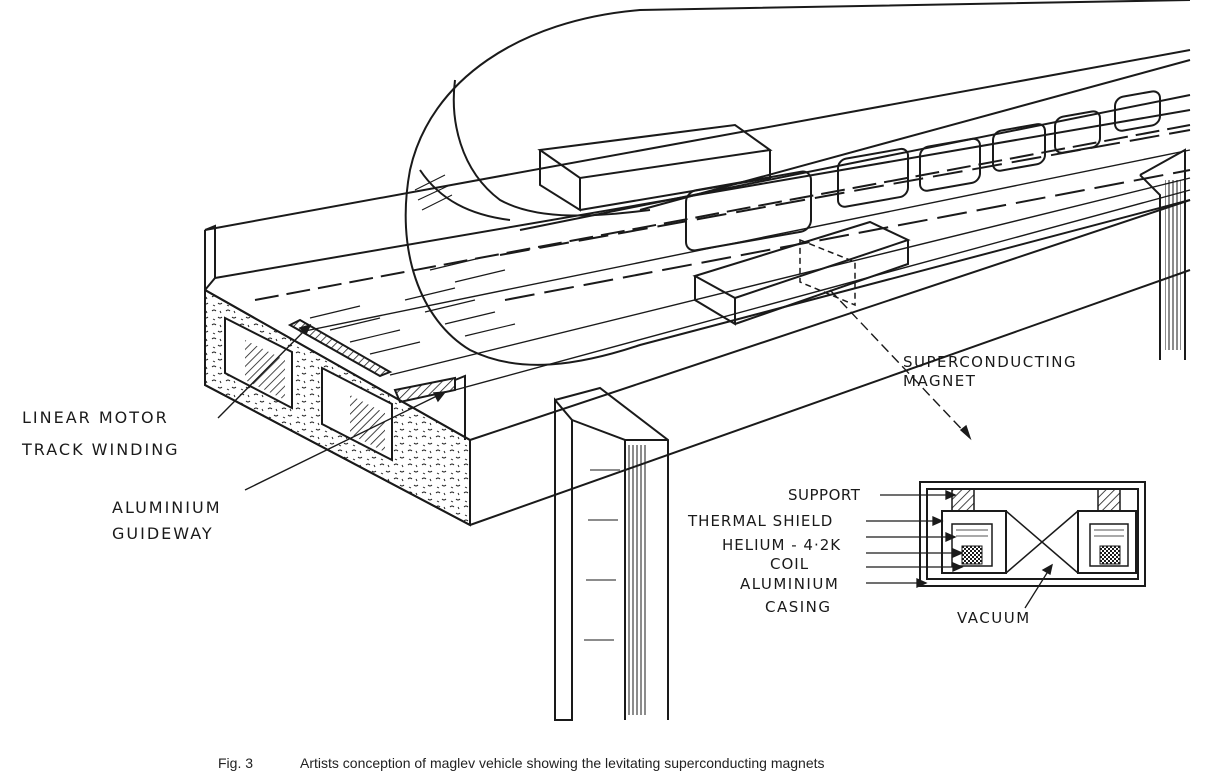 The image size is (1206, 779). Describe the element at coordinates (798, 607) in the screenshot. I see `label-aluminium-casing-2: CASING` at that location.